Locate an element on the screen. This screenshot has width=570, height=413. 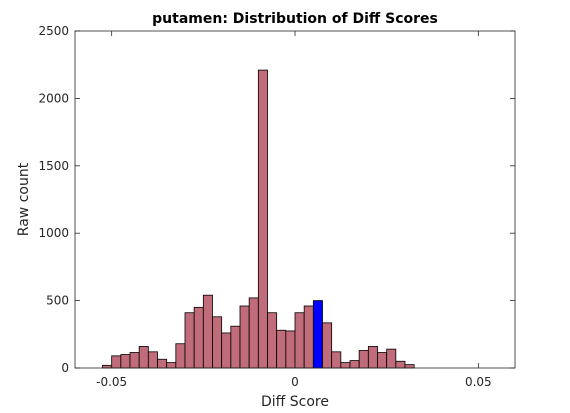
histogram-bar-highlight is located at coordinates (317, 334).